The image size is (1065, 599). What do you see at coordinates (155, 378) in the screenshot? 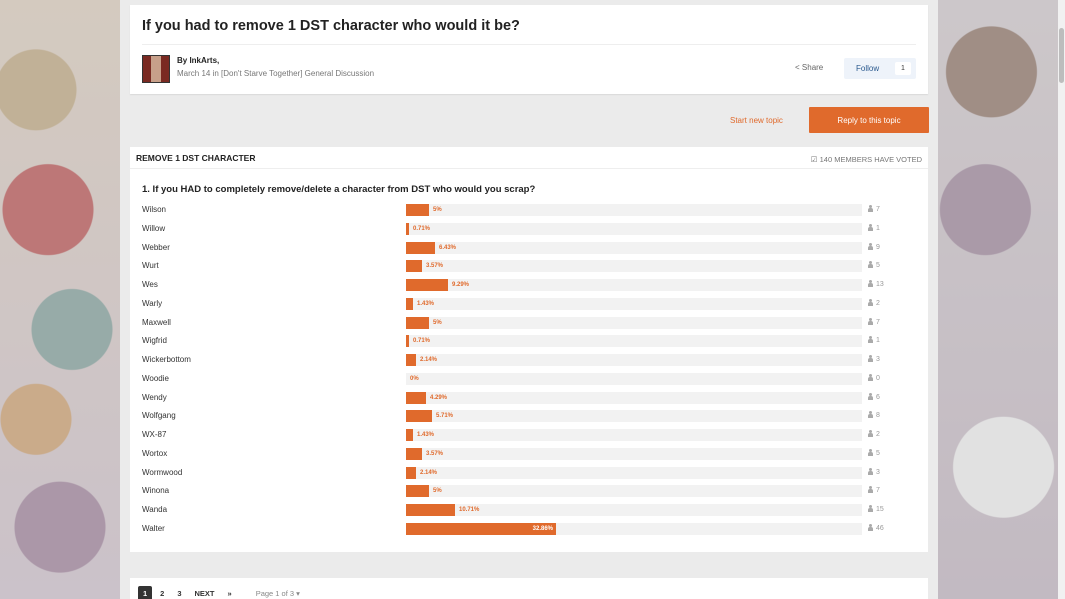
I see `option-label: Woodie` at bounding box center [155, 378].